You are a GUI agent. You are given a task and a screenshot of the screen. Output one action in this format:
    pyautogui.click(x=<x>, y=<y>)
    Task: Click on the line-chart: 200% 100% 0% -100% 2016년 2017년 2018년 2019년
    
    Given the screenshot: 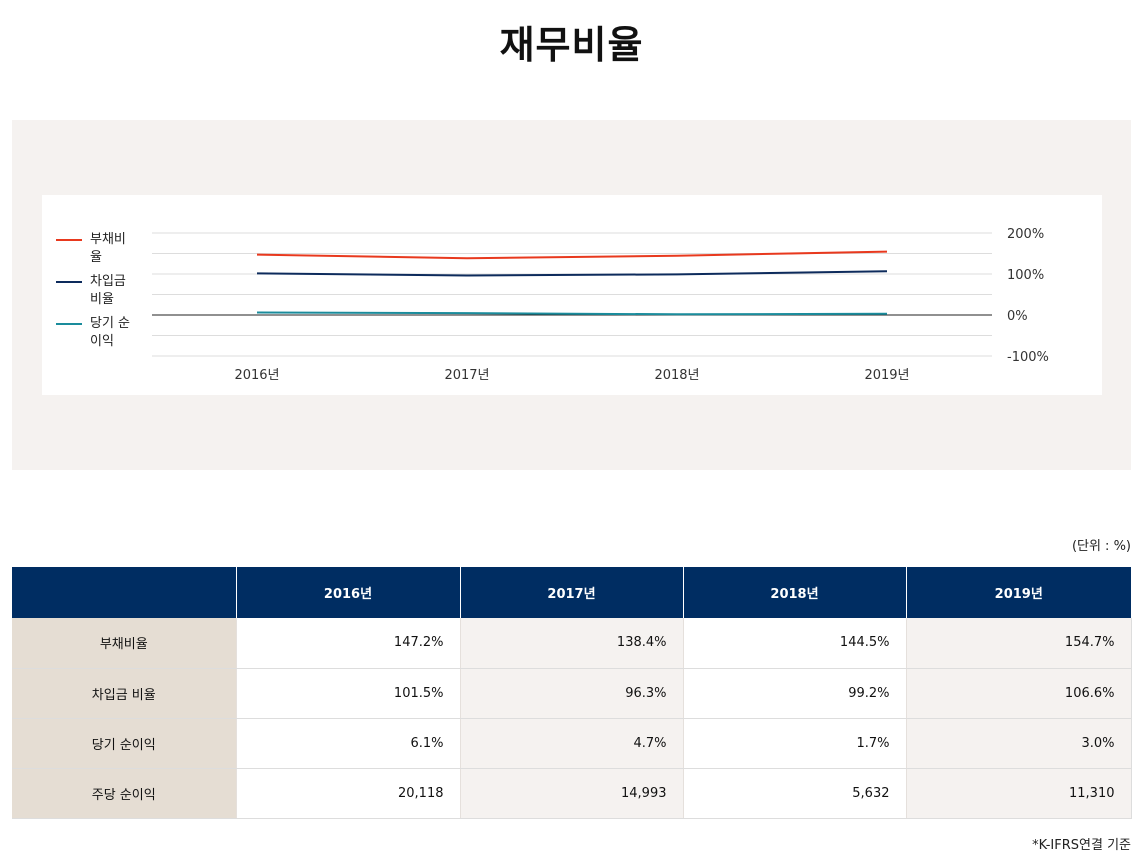 What is the action you would take?
    pyautogui.click(x=600, y=305)
    